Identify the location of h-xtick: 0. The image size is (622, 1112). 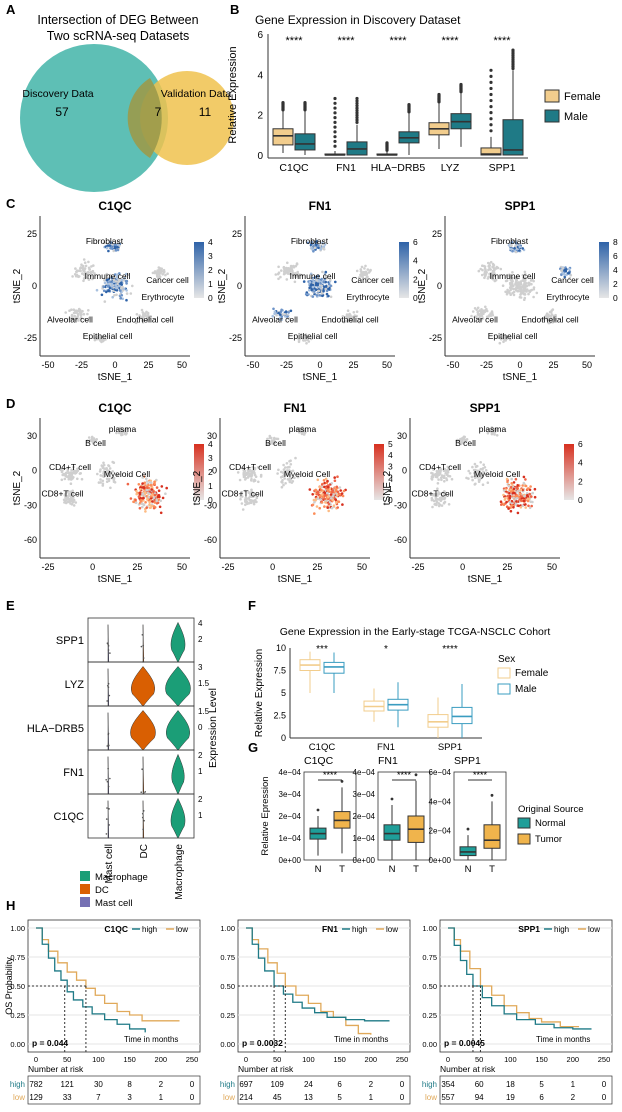
(36, 1059).